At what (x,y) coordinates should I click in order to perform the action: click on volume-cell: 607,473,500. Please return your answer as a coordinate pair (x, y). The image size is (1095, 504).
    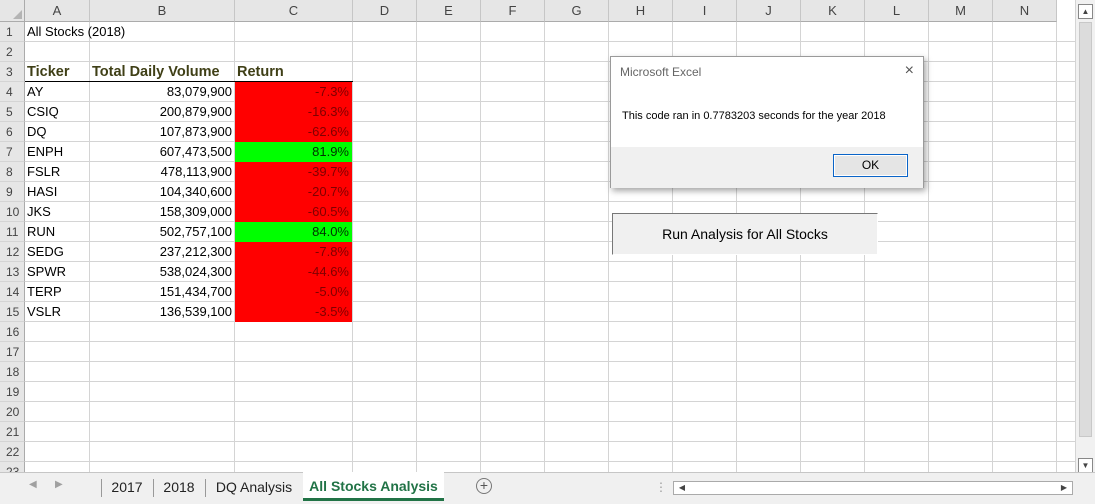
    Looking at the image, I should click on (195, 151).